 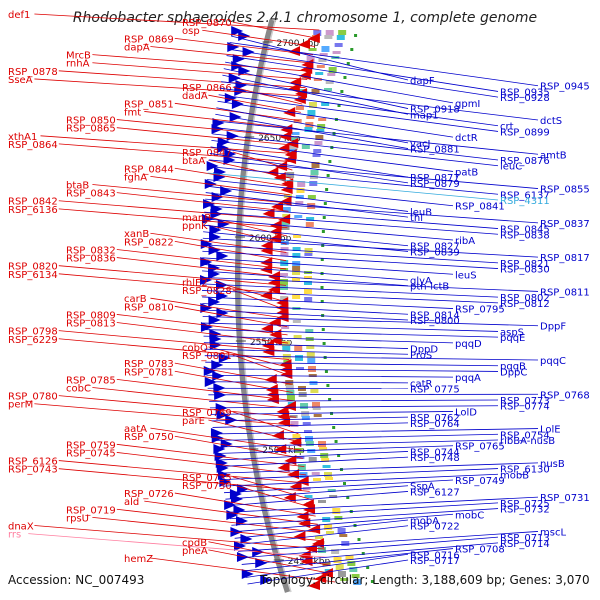 What do you see at coordinates (525, 264) in the screenshot?
I see `right-gene-label: RSP_0821` at bounding box center [525, 264].